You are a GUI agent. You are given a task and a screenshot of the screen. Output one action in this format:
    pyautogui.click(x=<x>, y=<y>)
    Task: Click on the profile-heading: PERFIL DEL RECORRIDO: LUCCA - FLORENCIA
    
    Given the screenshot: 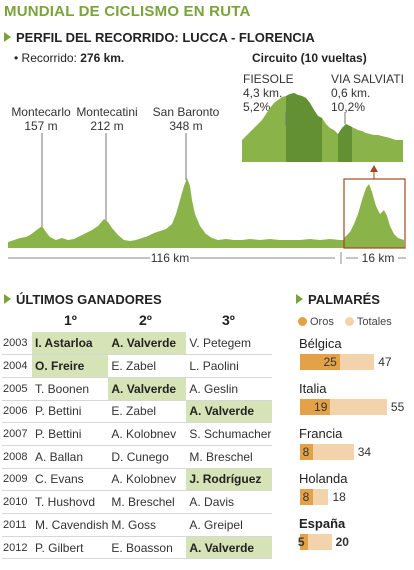 What is the action you would take?
    pyautogui.click(x=159, y=37)
    